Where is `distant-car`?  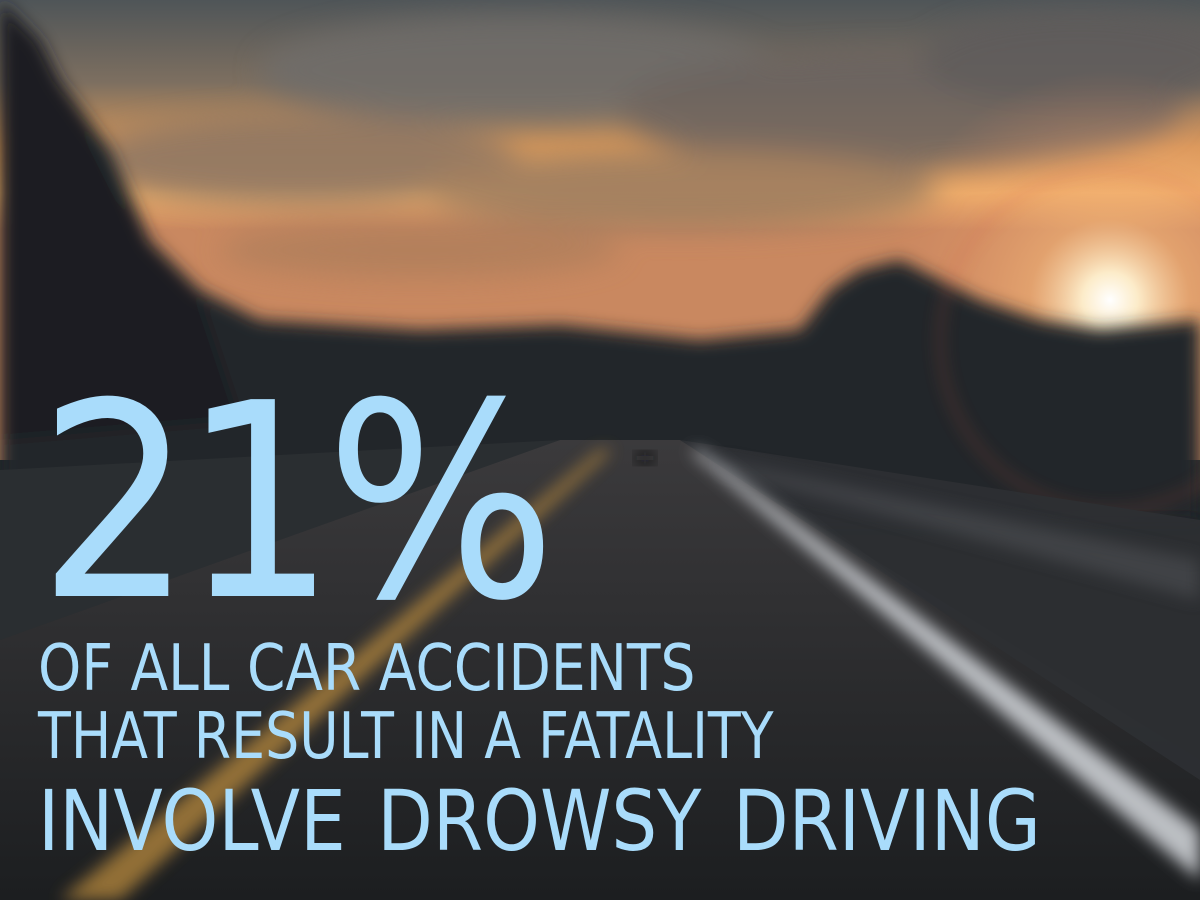
distant-car is located at coordinates (645, 458).